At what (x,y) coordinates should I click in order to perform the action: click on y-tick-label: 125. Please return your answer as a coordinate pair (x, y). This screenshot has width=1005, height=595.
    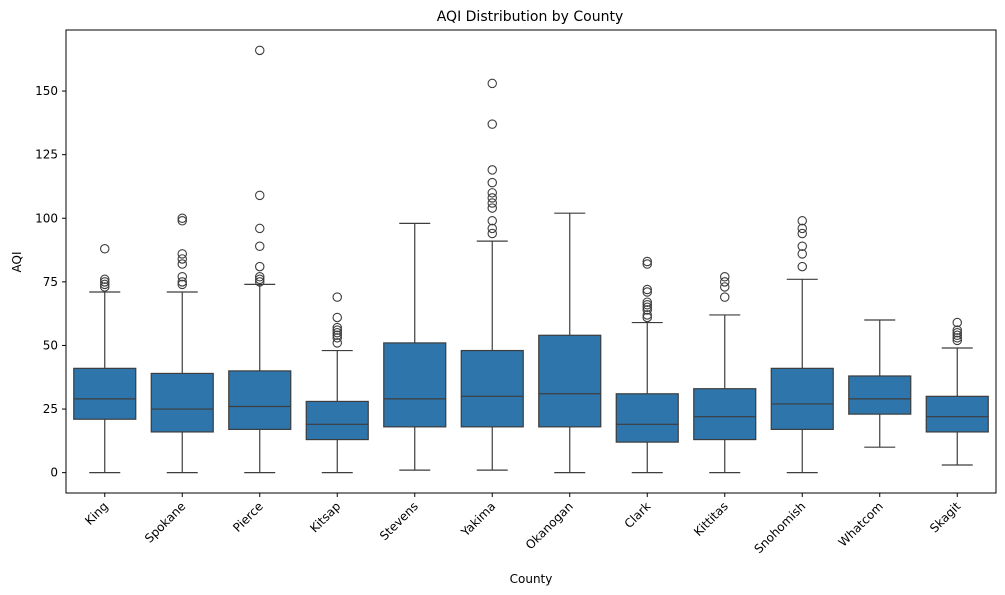
    Looking at the image, I should click on (46, 155).